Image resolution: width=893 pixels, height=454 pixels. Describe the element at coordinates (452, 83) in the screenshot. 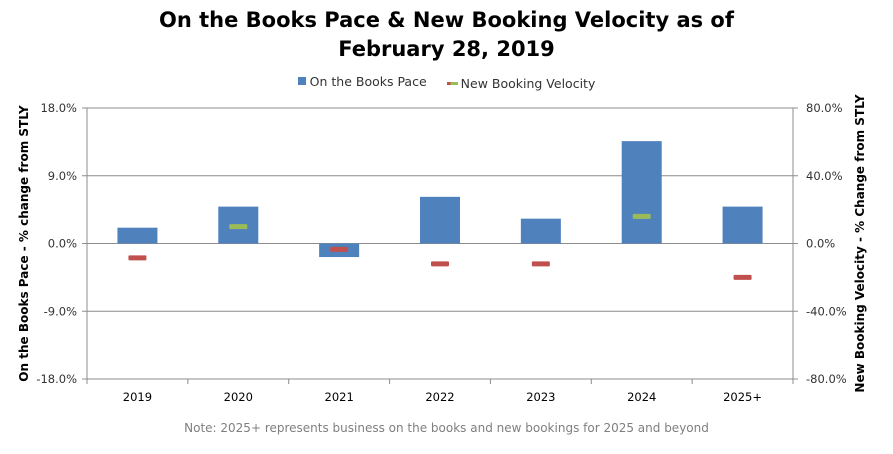

I see `legend-line-swatch` at that location.